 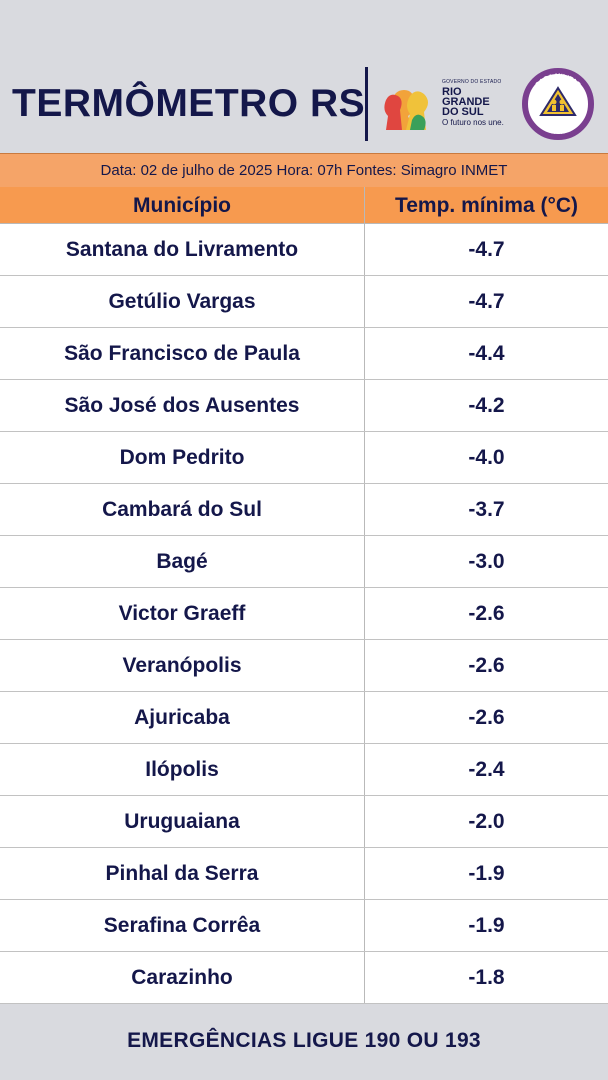 What do you see at coordinates (182, 301) in the screenshot?
I see `cell-municipio: Getúlio Vargas` at bounding box center [182, 301].